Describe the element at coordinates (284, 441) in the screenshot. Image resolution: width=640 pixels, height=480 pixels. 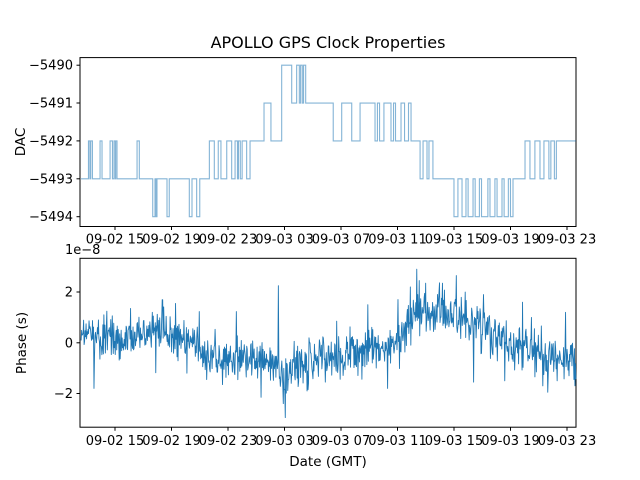
I see `bottom-x-tick-label: 09-03 03` at that location.